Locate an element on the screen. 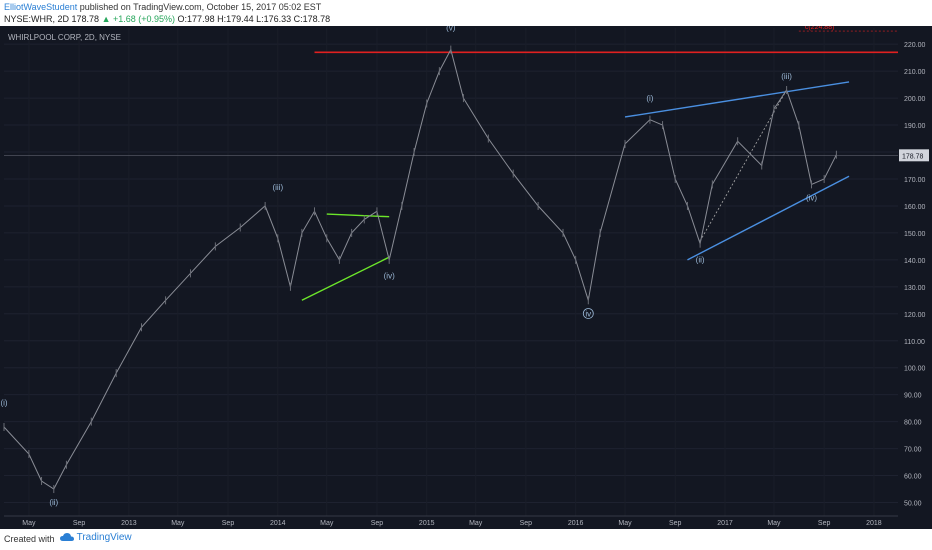  wedge-upper-line is located at coordinates (737, 99).